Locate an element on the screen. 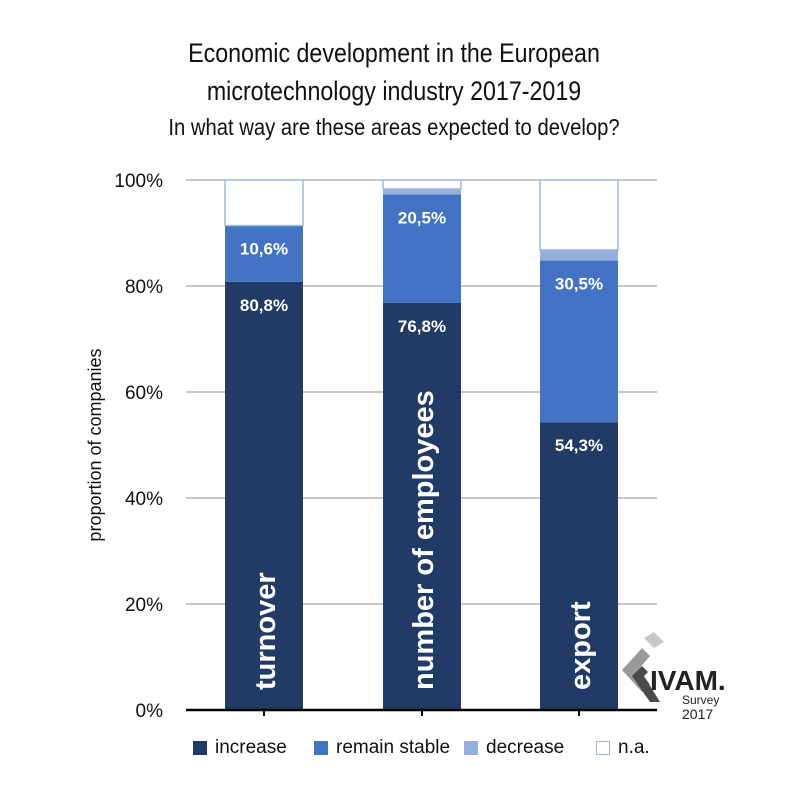 The image size is (788, 800). data-label: 20,5% is located at coordinates (422, 217).